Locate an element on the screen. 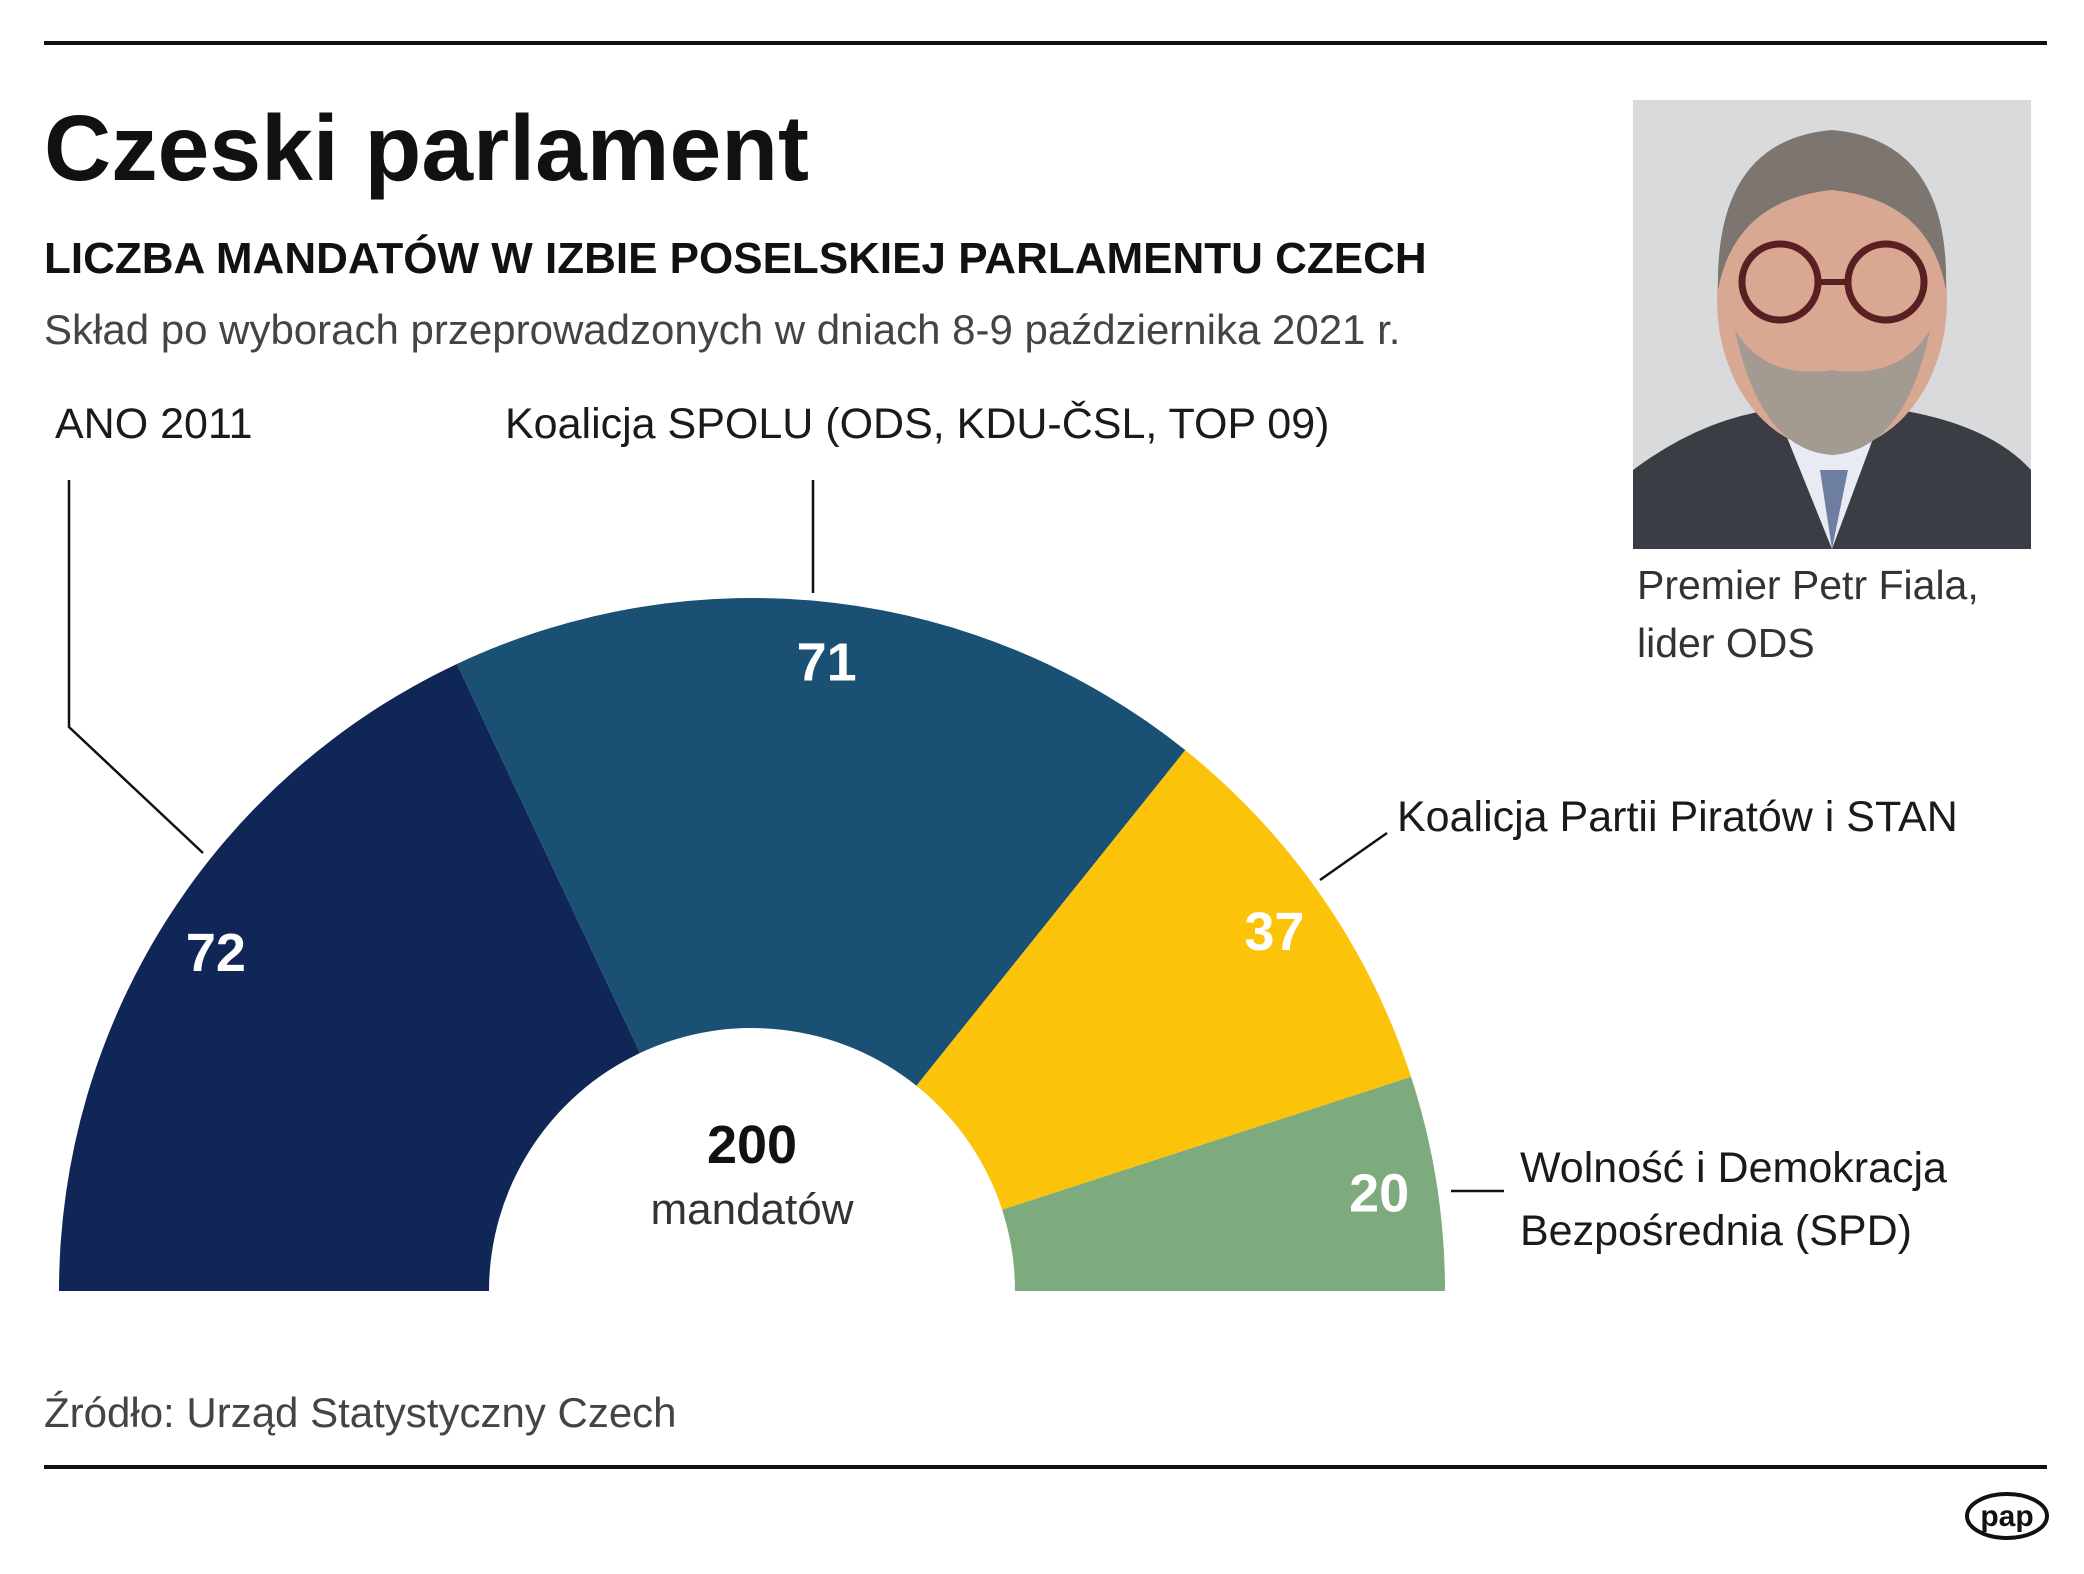  value-label: 71 is located at coordinates (827, 662).